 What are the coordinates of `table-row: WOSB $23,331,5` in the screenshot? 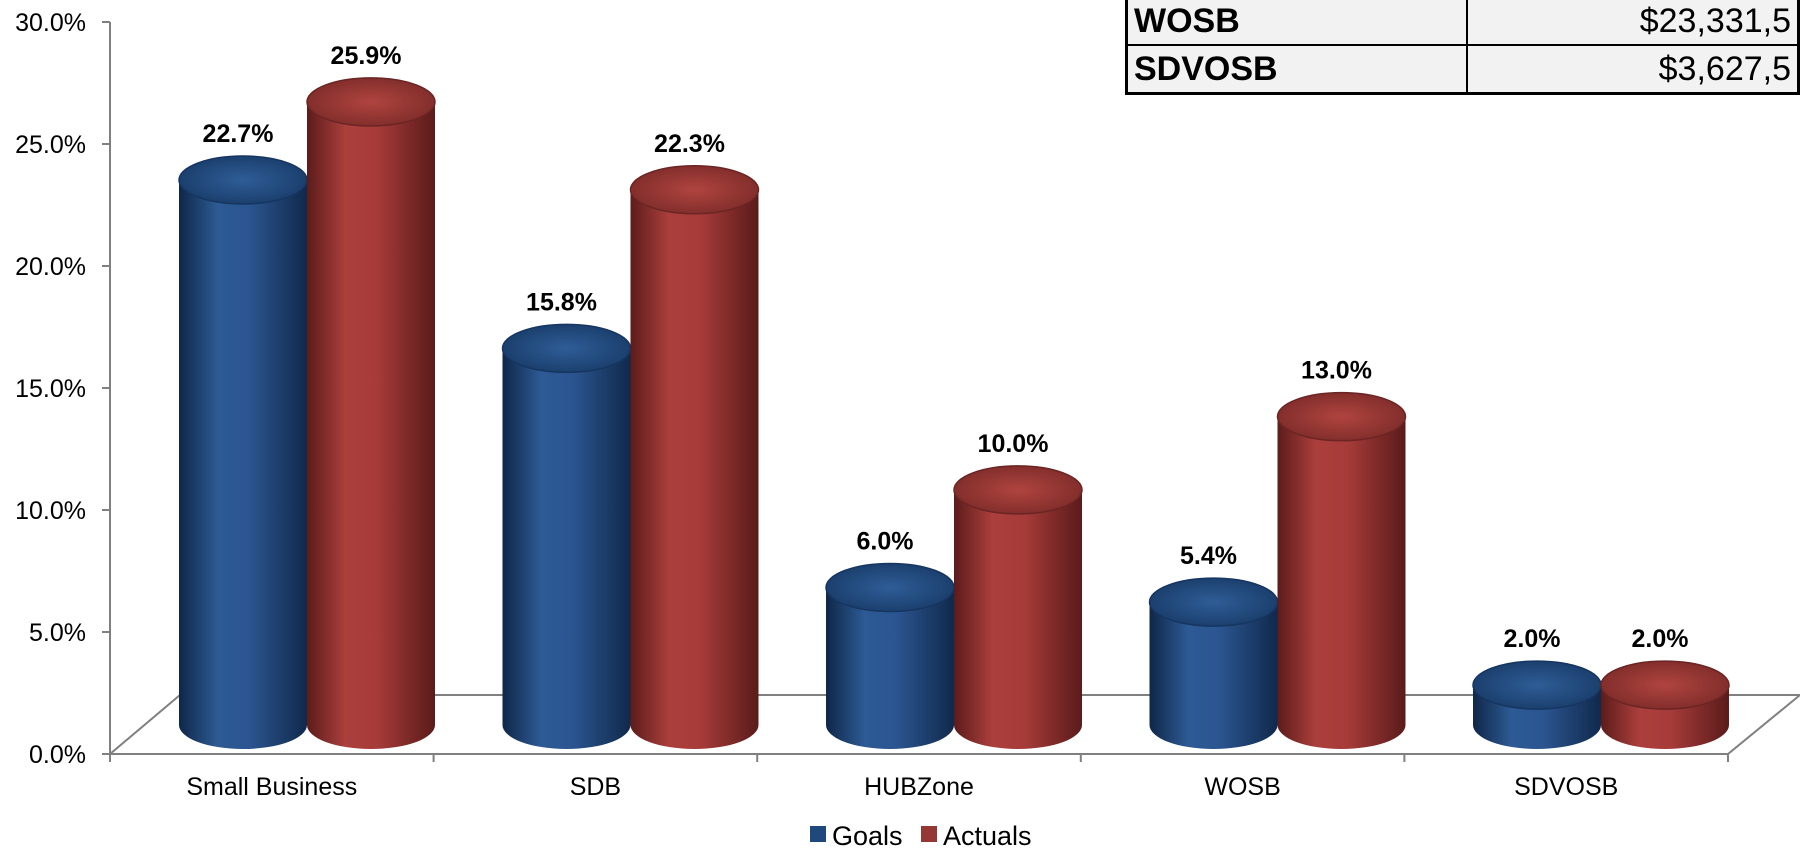 It's located at (1462, 23).